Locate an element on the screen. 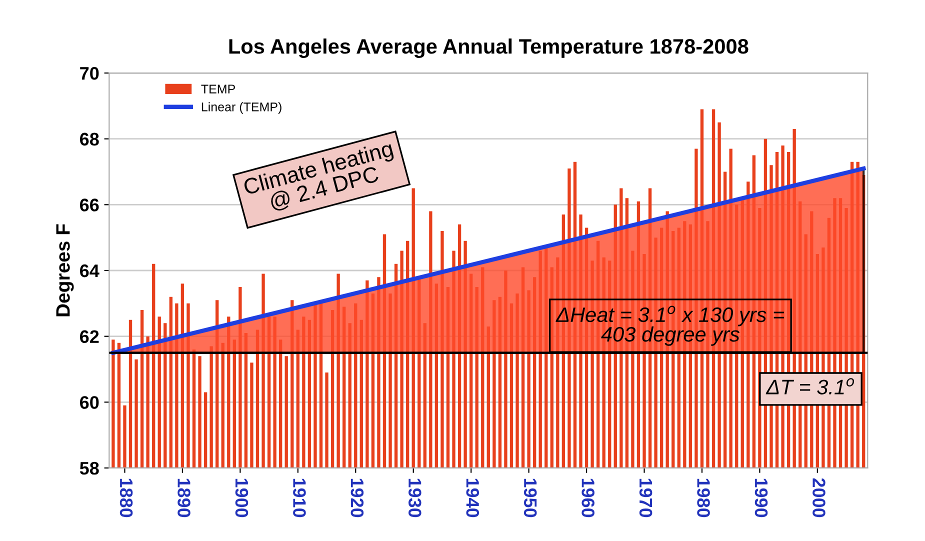 This screenshot has width=925, height=541. x-tick-label: 1970 is located at coordinates (645, 498).